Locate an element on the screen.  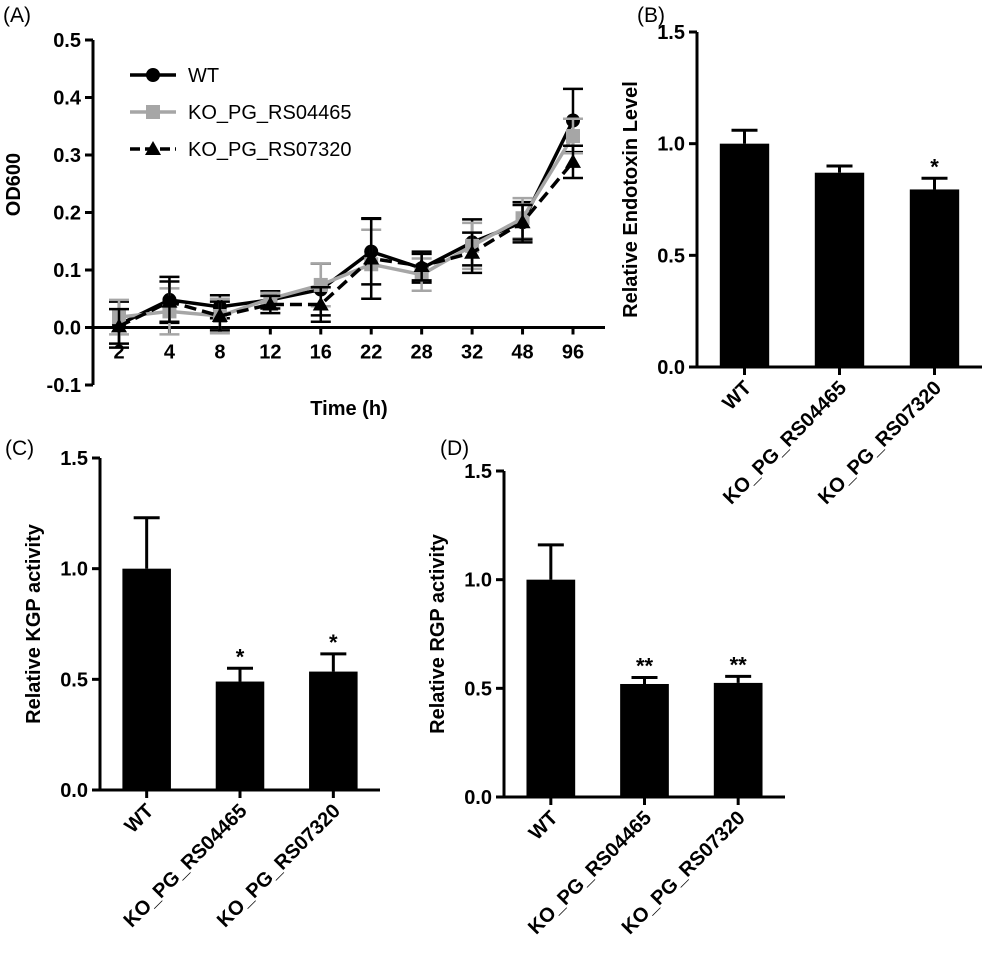
panel-a-y-tick-label: 0.4 is located at coordinates (67, 99).